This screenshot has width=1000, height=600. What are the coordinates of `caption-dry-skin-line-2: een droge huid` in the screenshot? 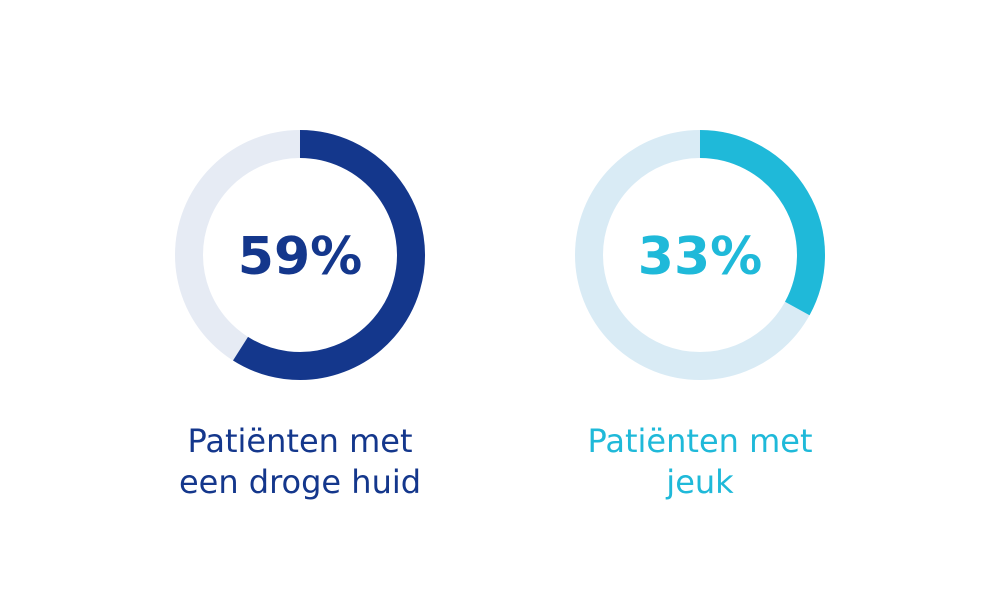 It's located at (300, 482).